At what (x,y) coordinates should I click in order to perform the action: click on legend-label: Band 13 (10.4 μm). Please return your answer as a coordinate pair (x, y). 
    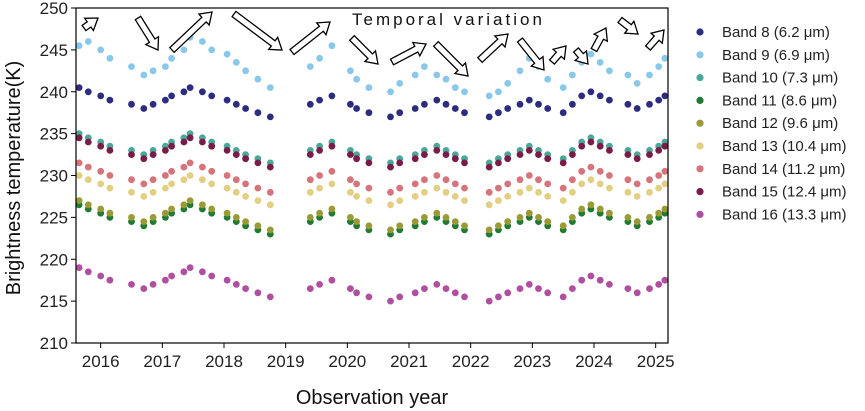
    Looking at the image, I should click on (784, 146).